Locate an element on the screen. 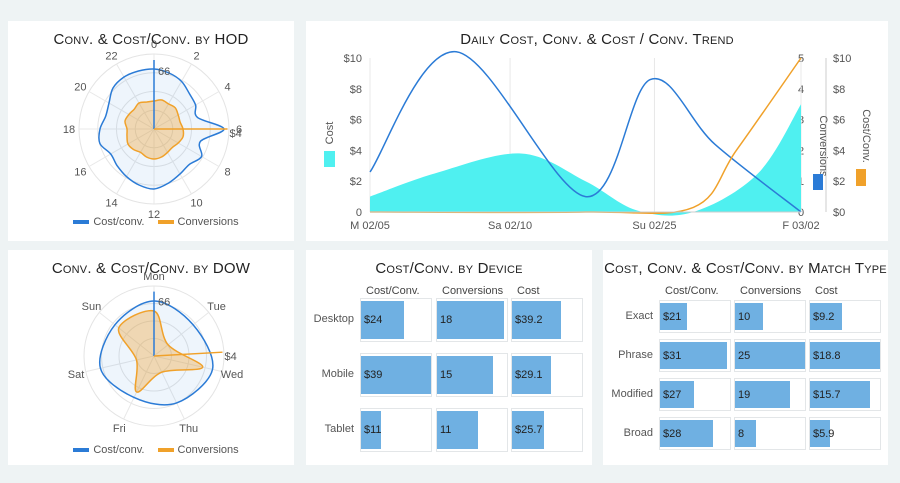 This screenshot has height=483, width=900. table-cell: $28 is located at coordinates (695, 433).